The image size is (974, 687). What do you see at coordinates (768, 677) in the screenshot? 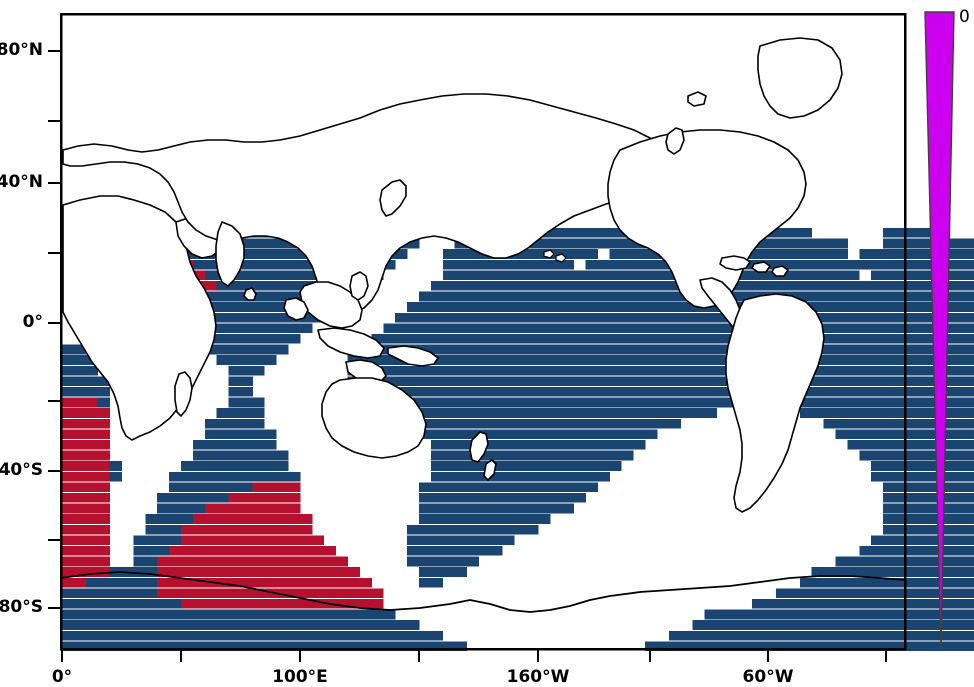
I see `x-tick-label: 60°W` at bounding box center [768, 677].